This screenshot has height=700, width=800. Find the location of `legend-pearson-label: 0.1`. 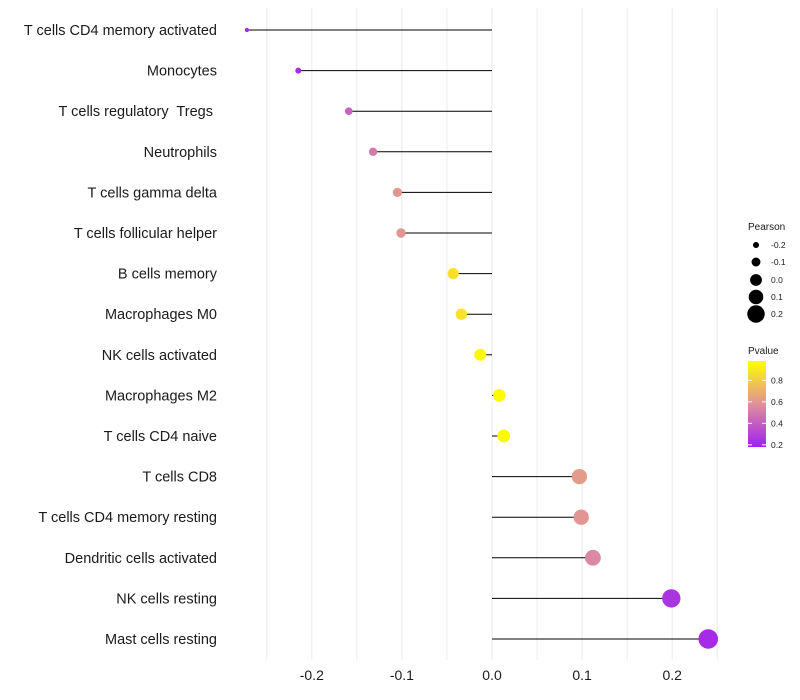

legend-pearson-label: 0.1 is located at coordinates (777, 297).